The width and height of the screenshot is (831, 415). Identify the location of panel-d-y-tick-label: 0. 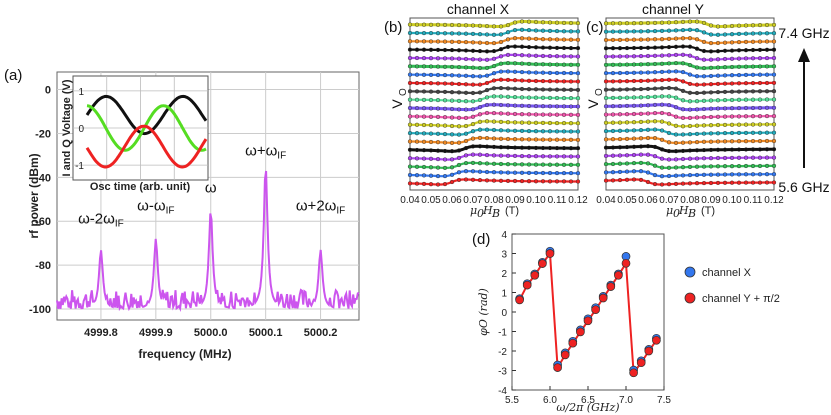
(504, 313).